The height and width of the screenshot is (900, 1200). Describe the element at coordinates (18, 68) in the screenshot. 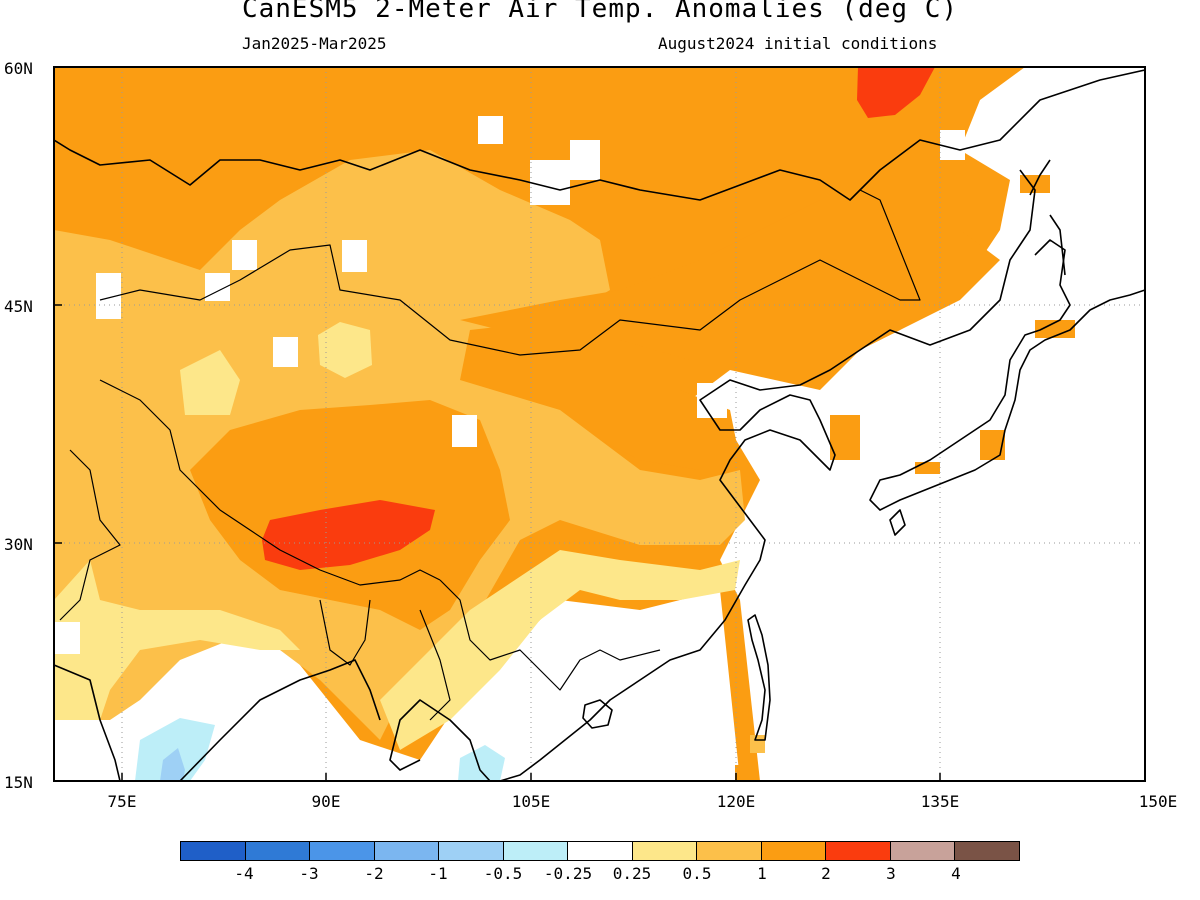

I see `lat-label-60n: 60N` at that location.